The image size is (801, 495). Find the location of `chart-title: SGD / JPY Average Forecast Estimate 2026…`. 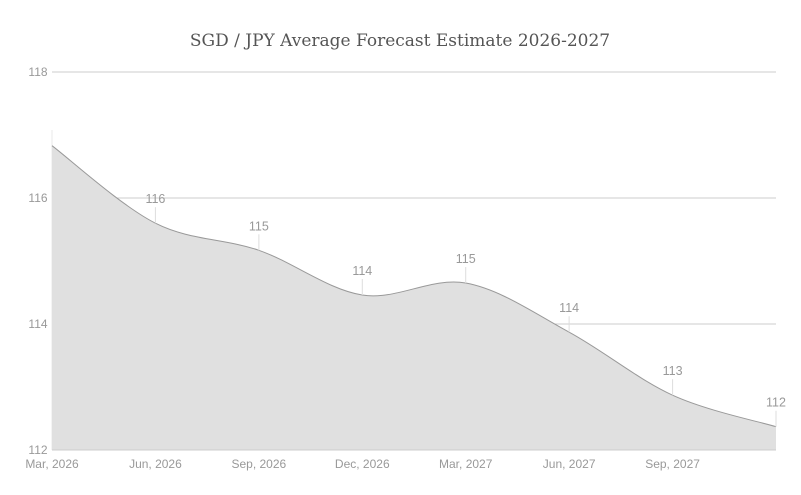

chart-title: SGD / JPY Average Forecast Estimate 2026… is located at coordinates (400, 41).